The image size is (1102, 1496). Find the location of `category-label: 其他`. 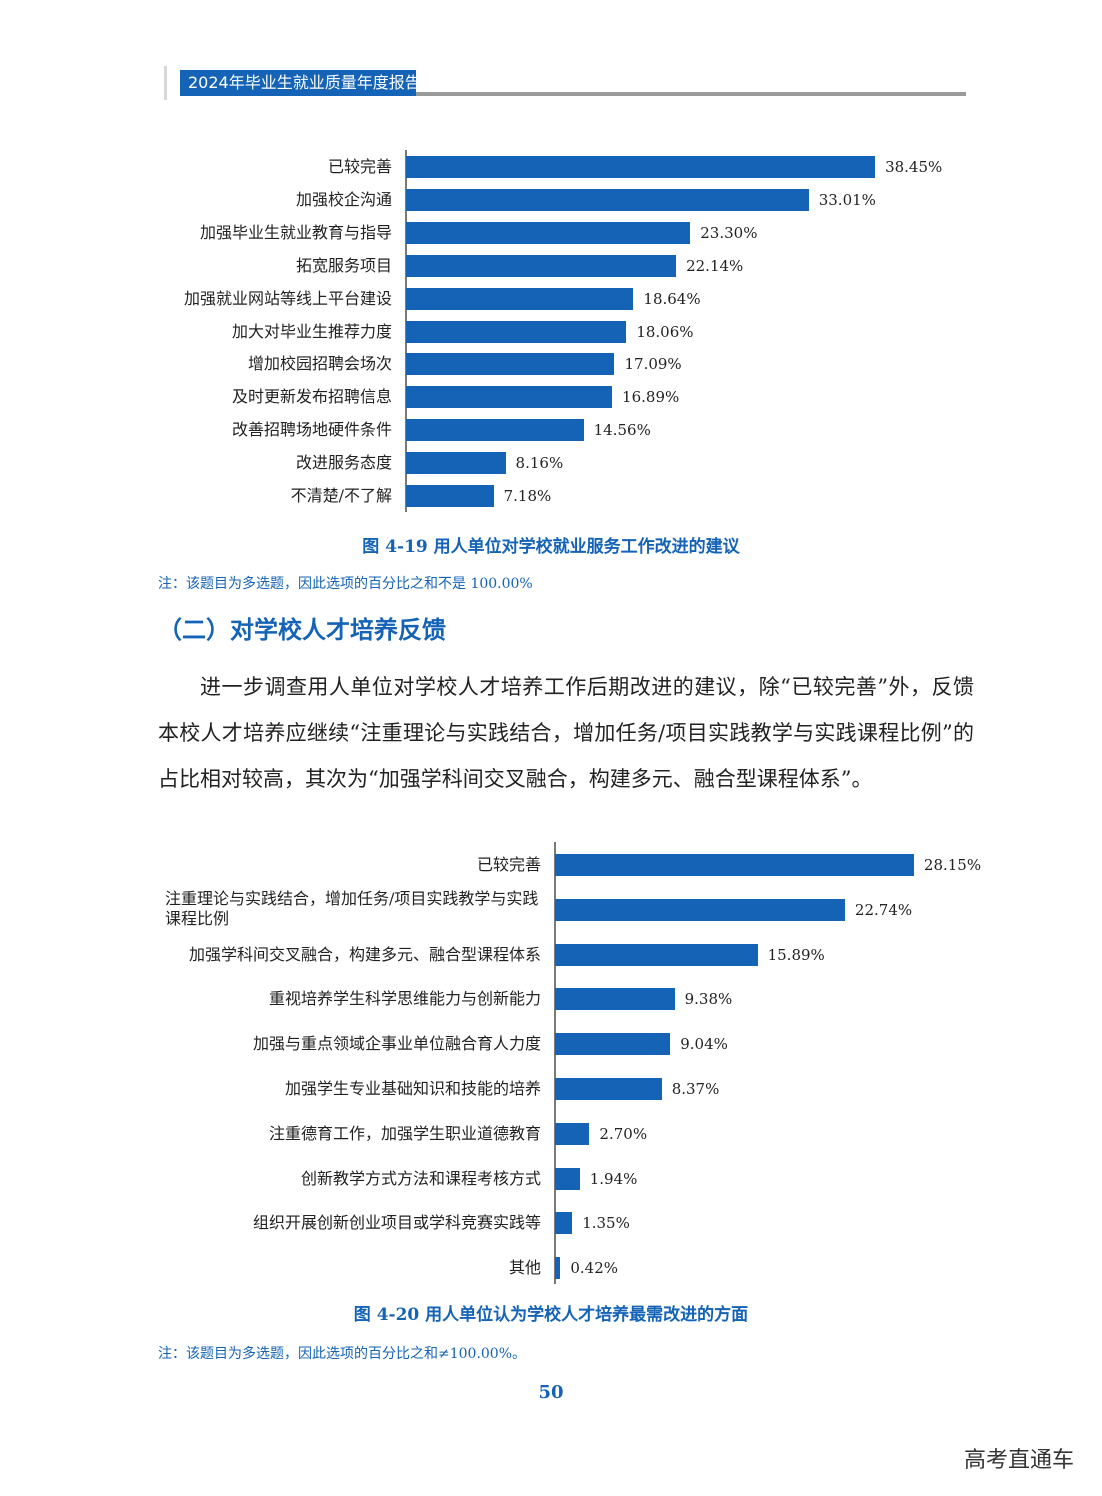

category-label: 其他 is located at coordinates (524, 1268).